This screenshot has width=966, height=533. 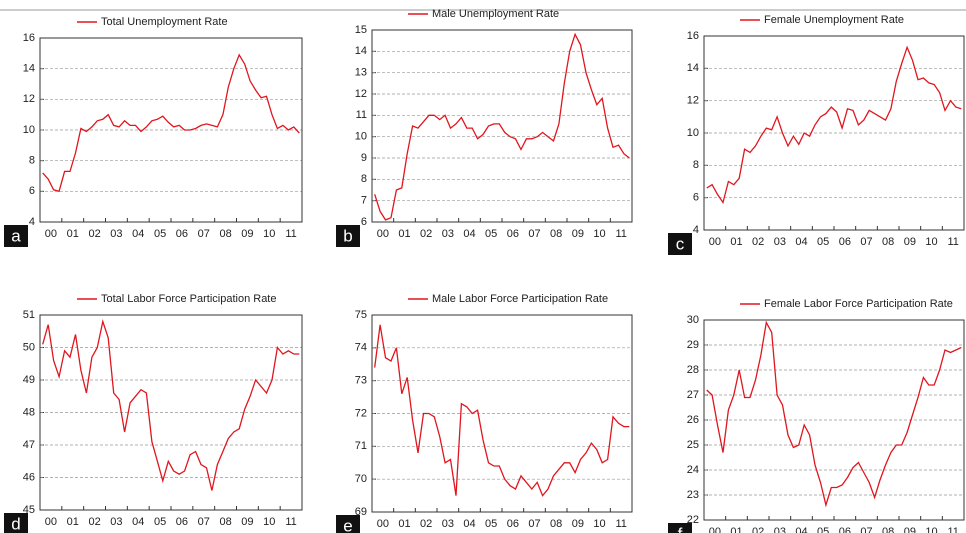 I want to click on y-tick-label: 70, so click(x=361, y=479).